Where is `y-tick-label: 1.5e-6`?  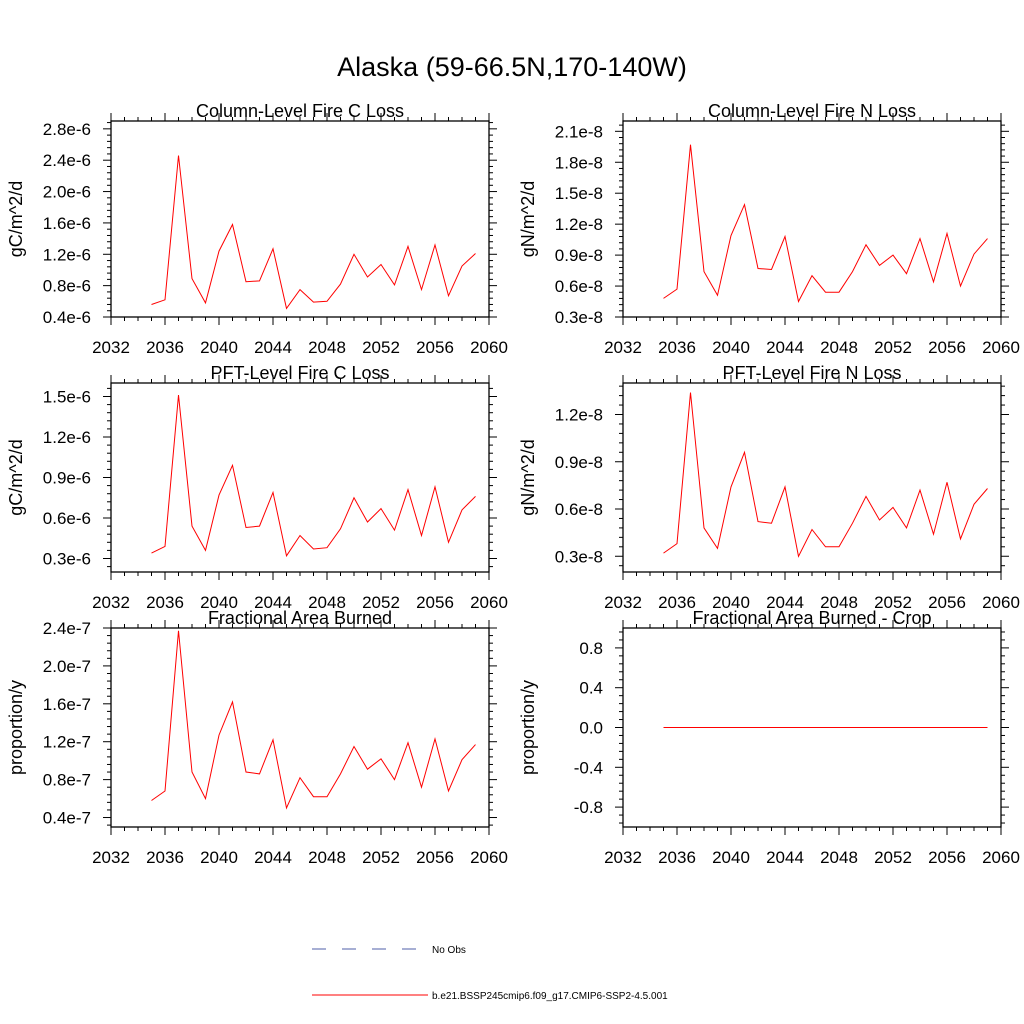
y-tick-label: 1.5e-6 is located at coordinates (67, 397).